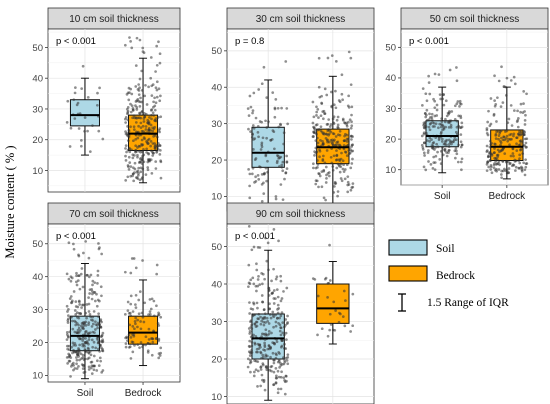 The width and height of the screenshot is (550, 404). I want to click on panel-1: 10 cm soil thickness 10 20 30 40 50 p < 0.001, so click(106, 100).